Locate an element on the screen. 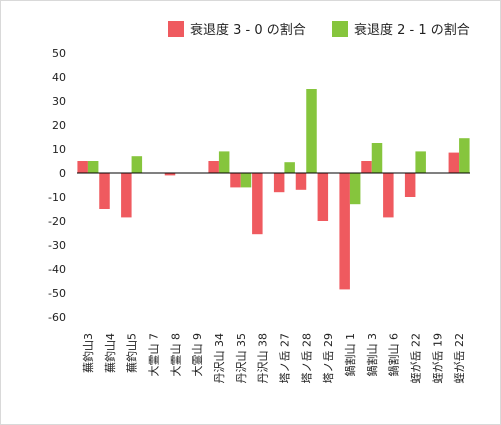  legend-label-series-2: 衰退度 2 - 1 の割合 is located at coordinates (412, 30).